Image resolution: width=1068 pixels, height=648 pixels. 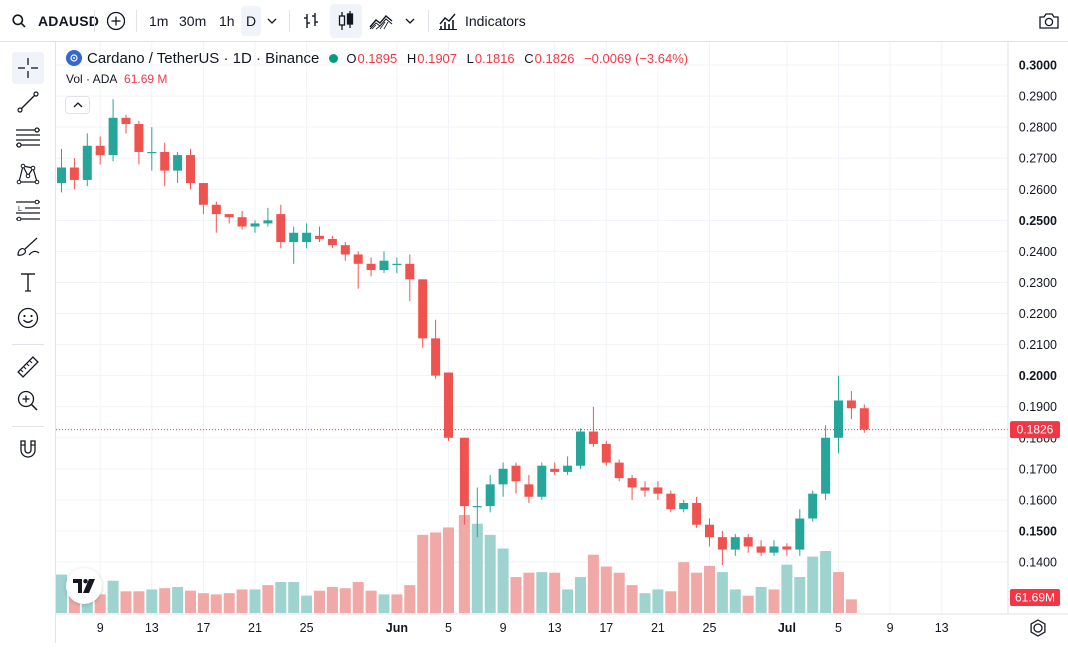 I want to click on drawing-toolbar: L, so click(x=28, y=342).